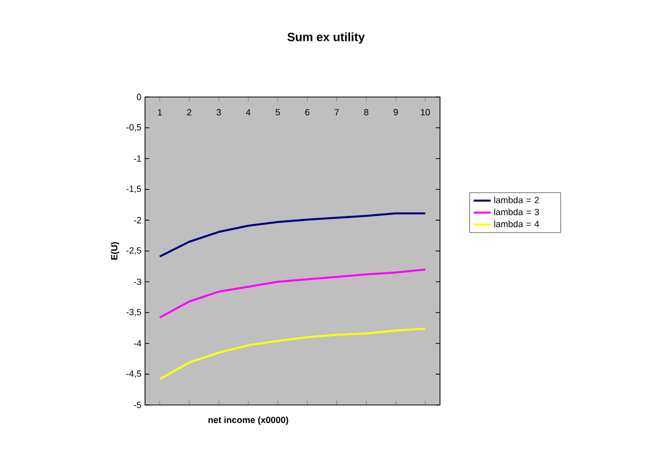  I want to click on line-series, so click(292, 354).